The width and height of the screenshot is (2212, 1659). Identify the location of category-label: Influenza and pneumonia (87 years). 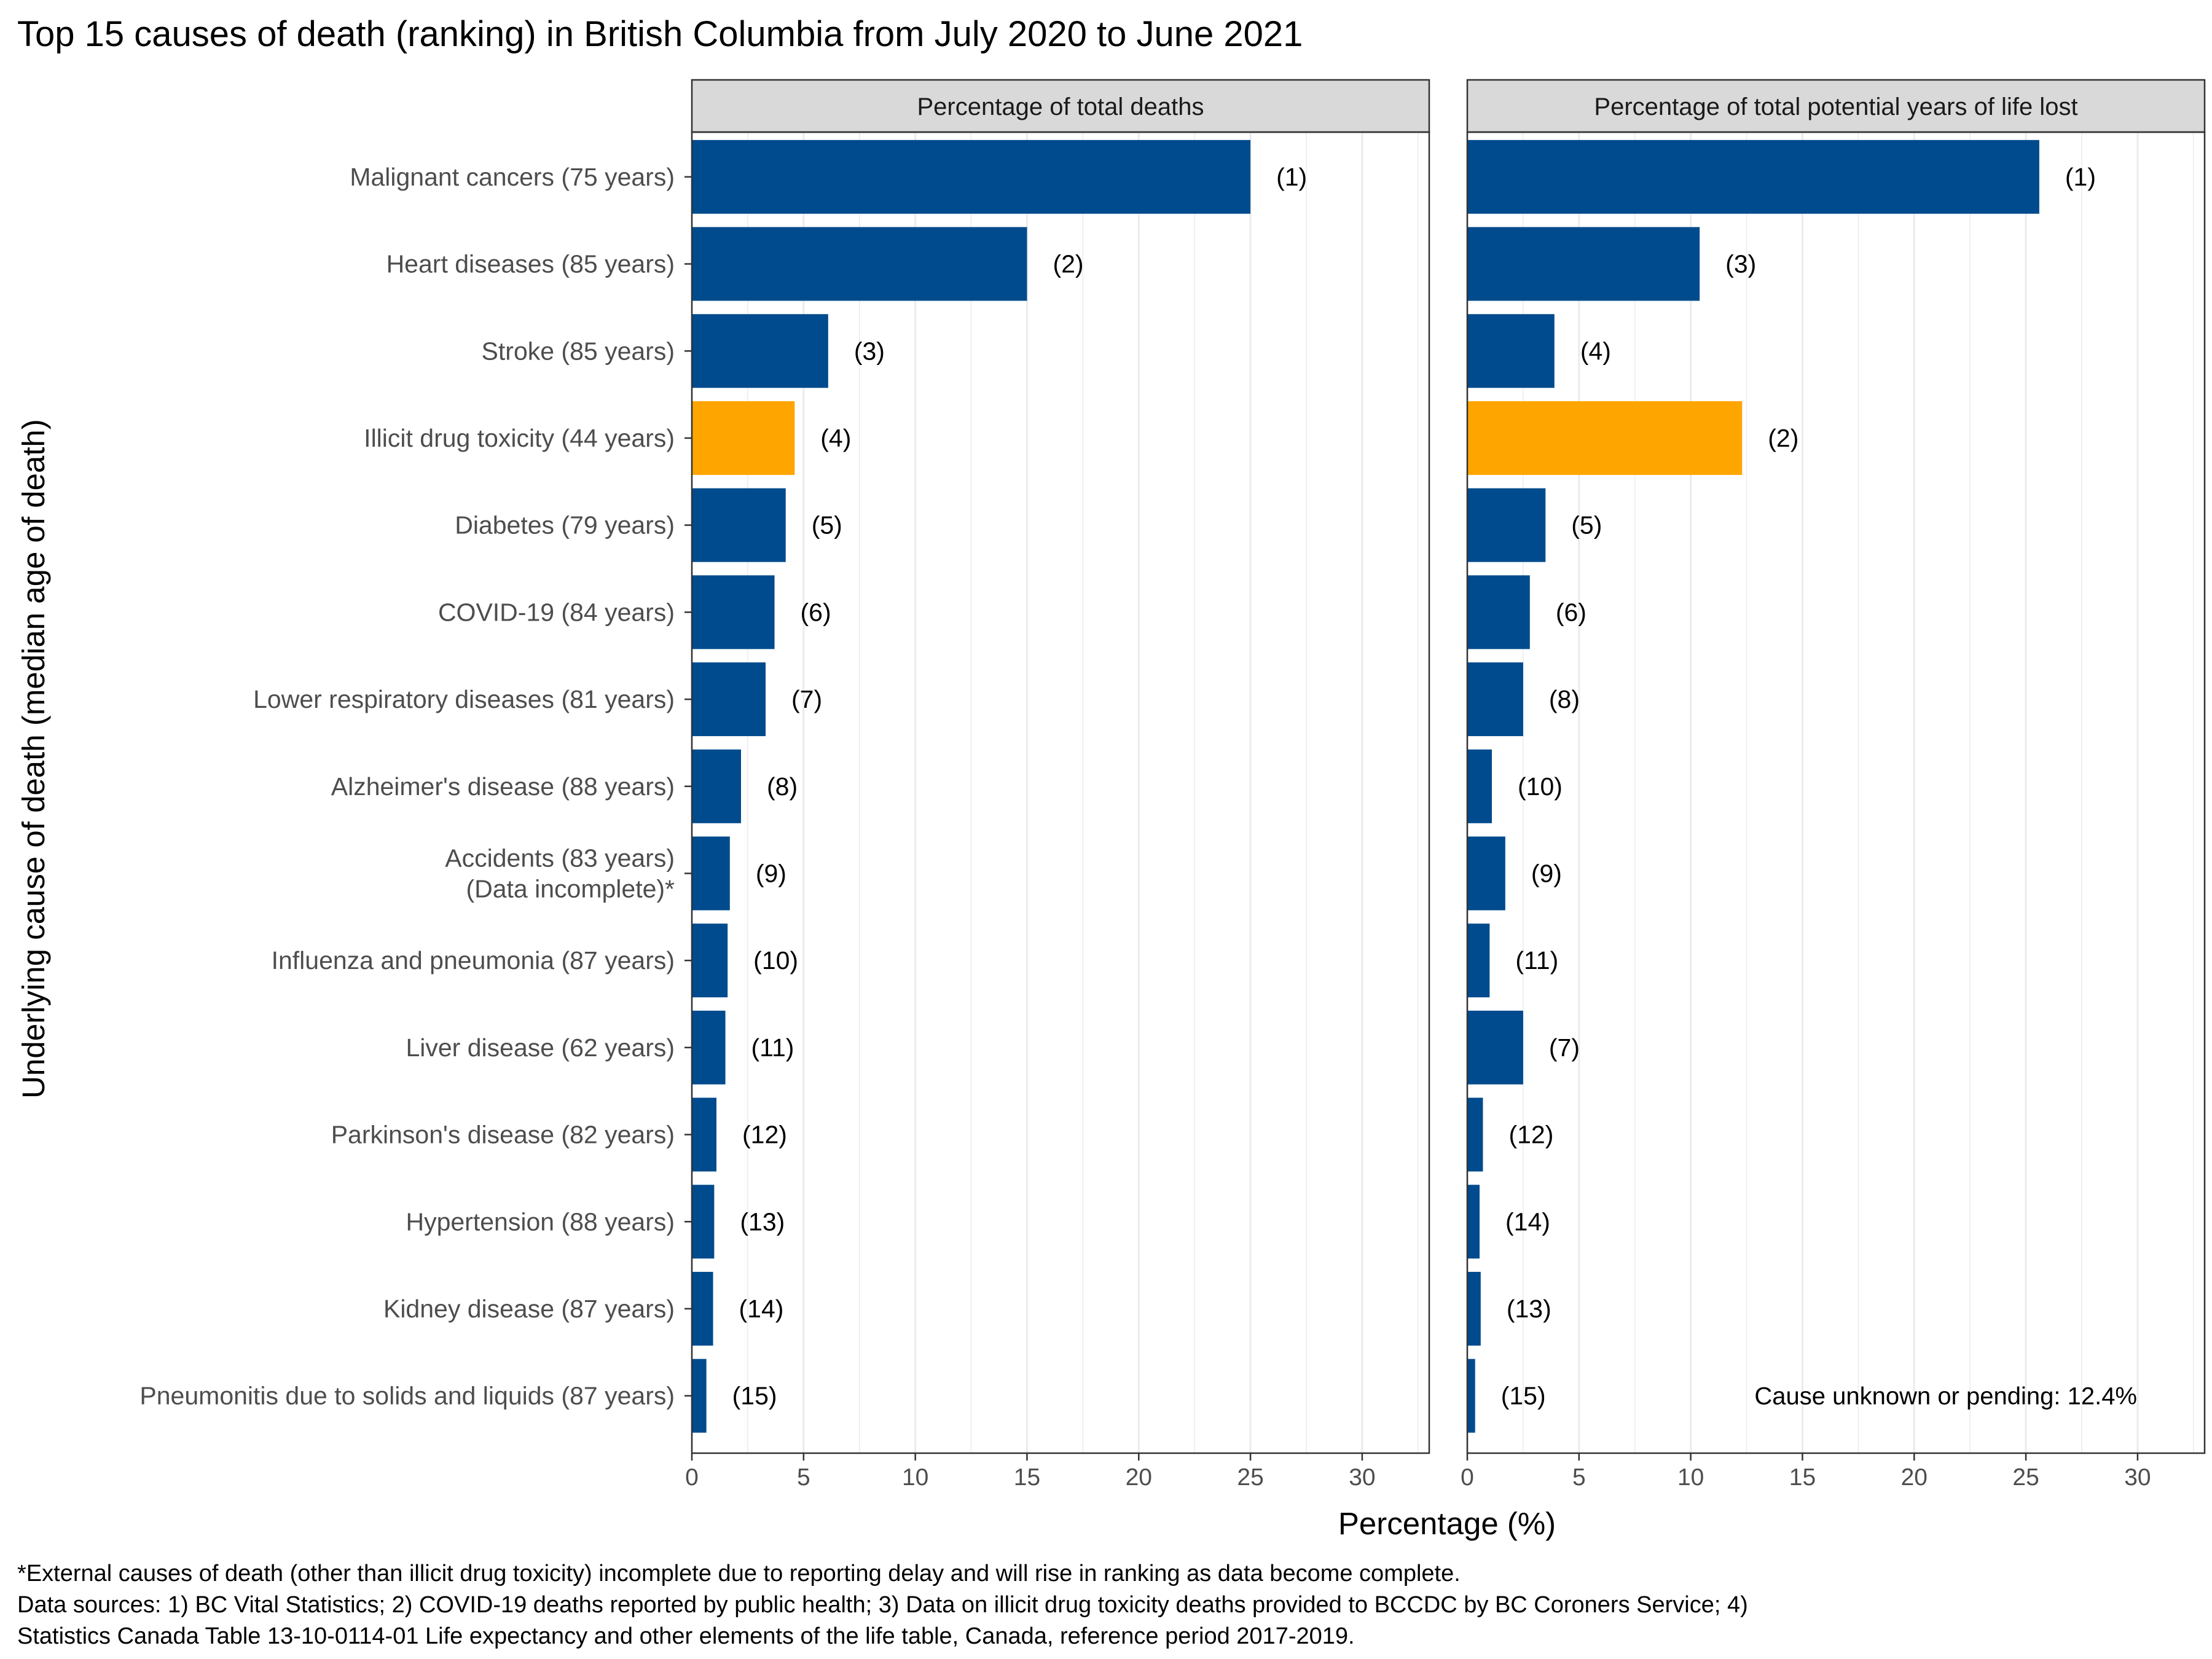
(473, 960).